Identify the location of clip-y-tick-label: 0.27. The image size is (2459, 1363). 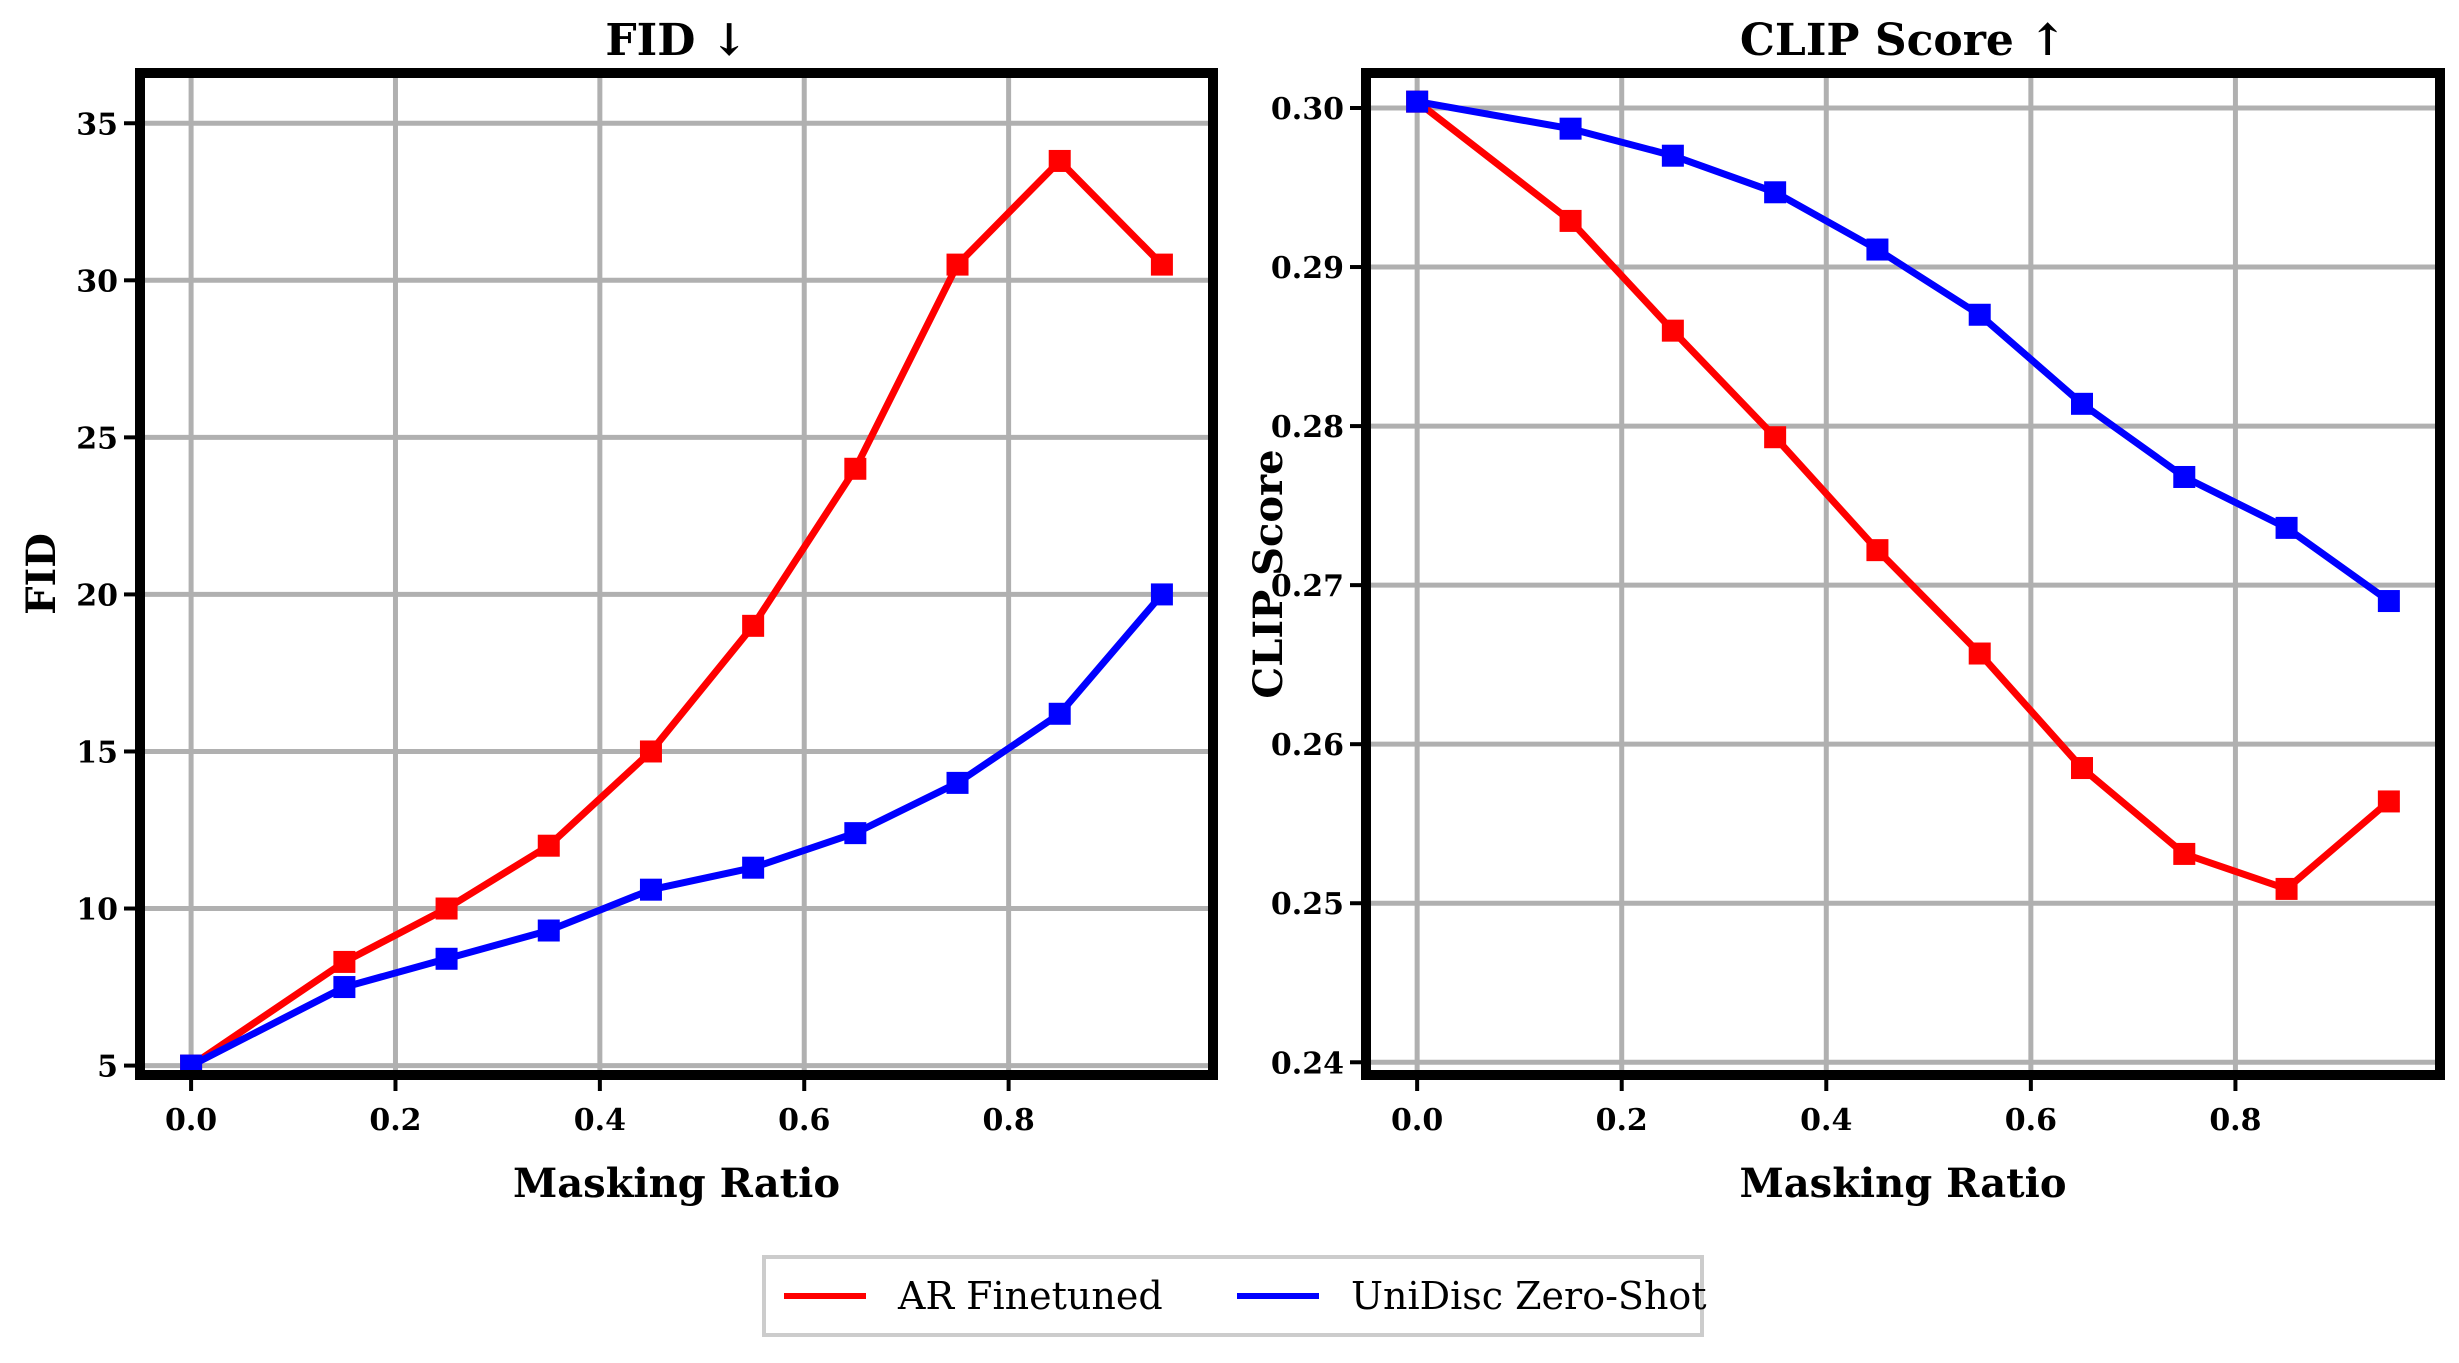
(1307, 586).